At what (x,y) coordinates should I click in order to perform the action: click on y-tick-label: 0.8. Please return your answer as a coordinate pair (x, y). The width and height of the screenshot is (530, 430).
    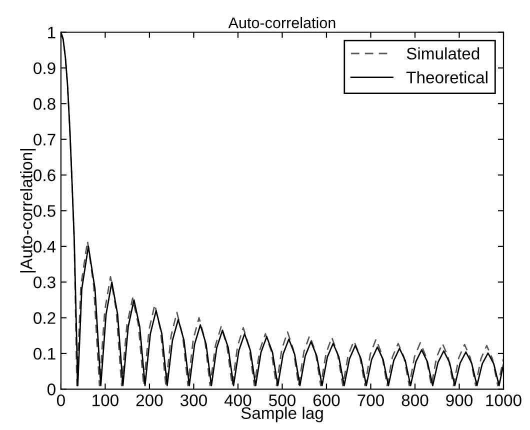
    Looking at the image, I should click on (45, 104).